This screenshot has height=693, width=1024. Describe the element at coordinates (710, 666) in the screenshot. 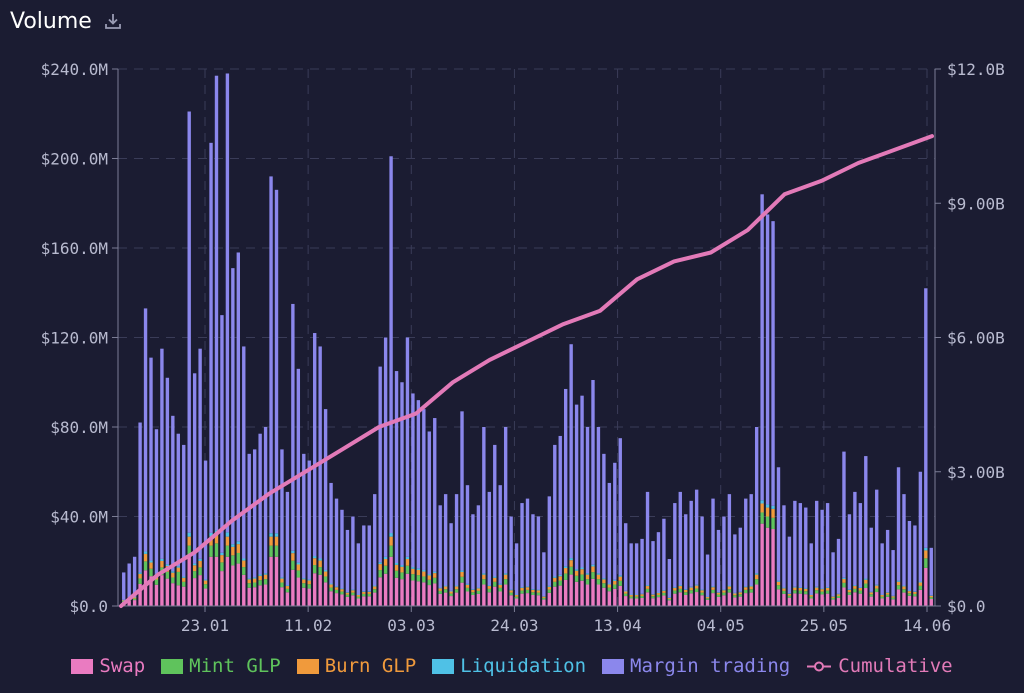

I see `legend-label-margin-trading: Margin trading` at that location.